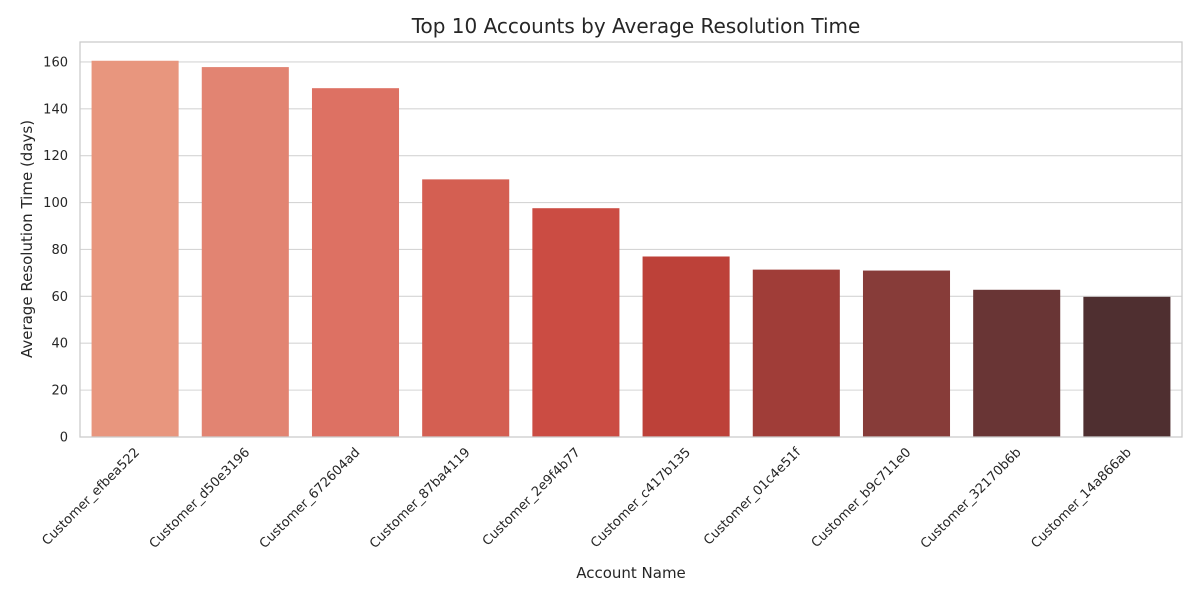 This screenshot has width=1200, height=600. I want to click on y-tick-labels: 0 20 40 60 80 100 120 140 160, so click(55, 250).